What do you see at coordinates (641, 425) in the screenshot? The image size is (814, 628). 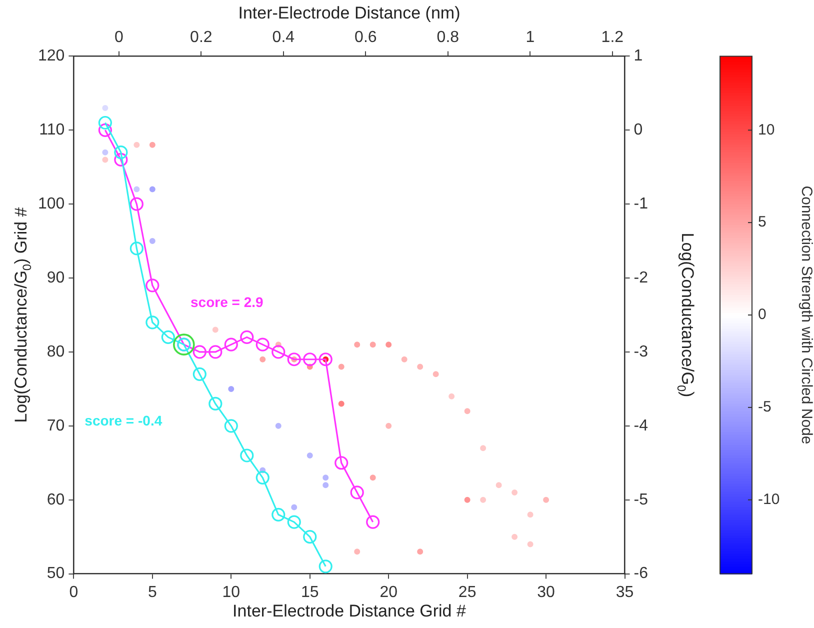 I see `y2-tick-label: -4` at bounding box center [641, 425].